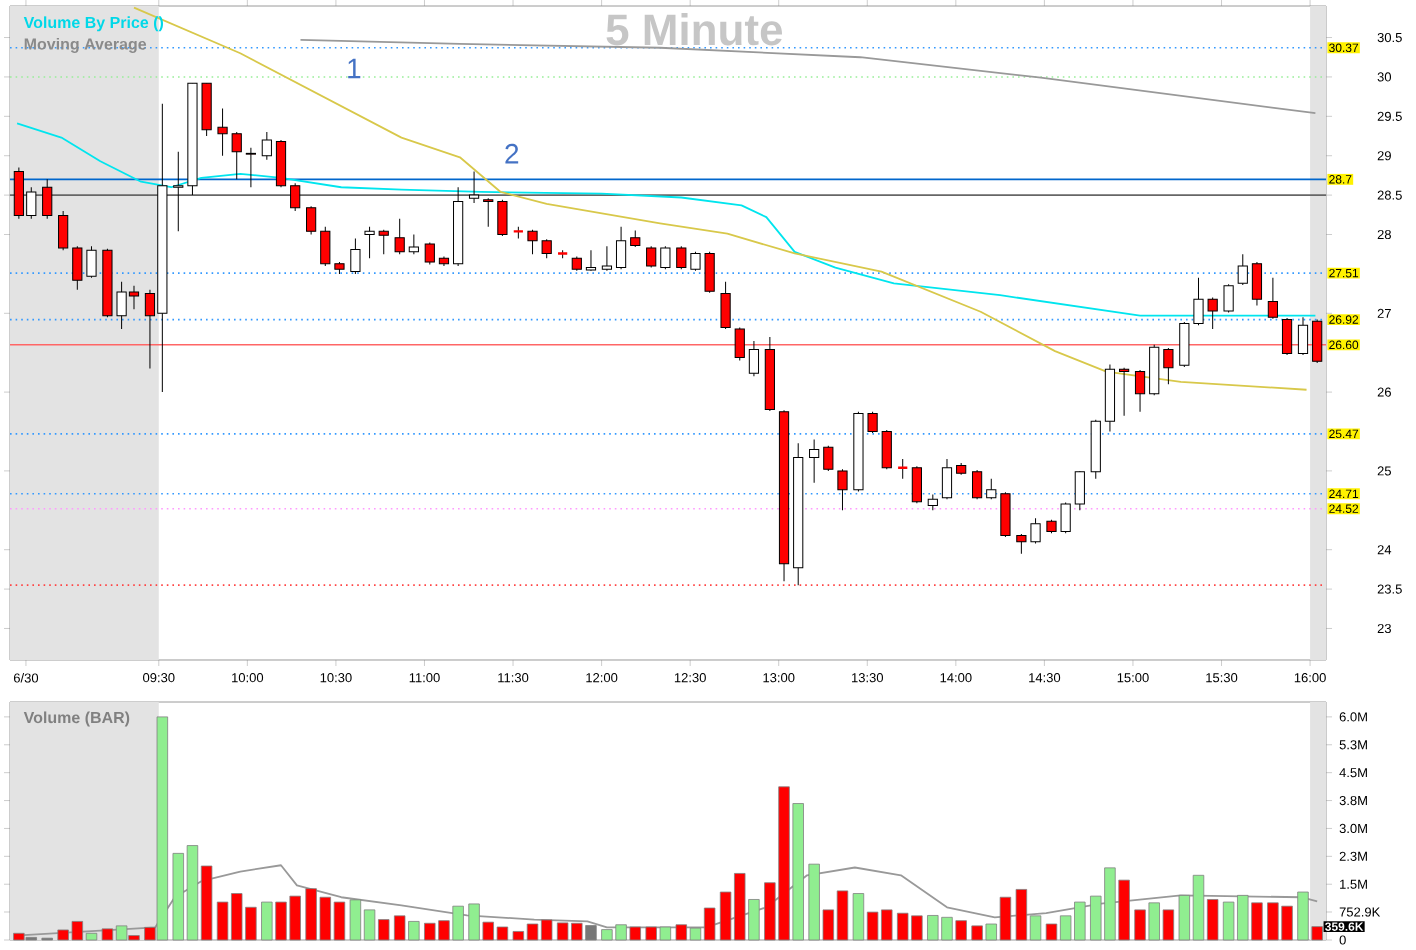  What do you see at coordinates (76, 719) in the screenshot?
I see `annotation: Volume (BAR)` at bounding box center [76, 719].